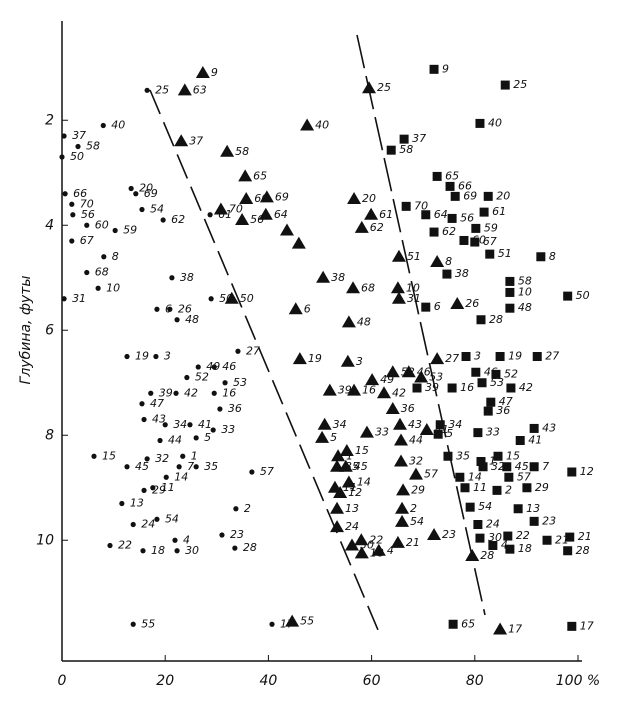 Image resolution: width=622 pixels, height=705 pixels. I want to click on point-label: 29, so click(542, 487).